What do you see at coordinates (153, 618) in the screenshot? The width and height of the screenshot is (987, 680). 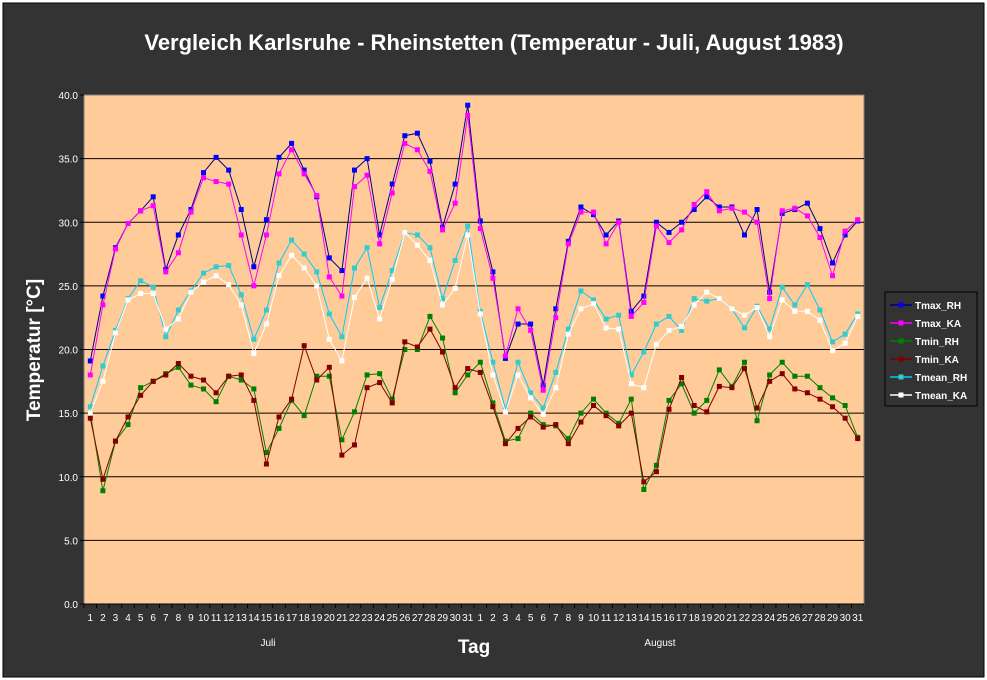 I see `x-tick-label: 6` at bounding box center [153, 618].